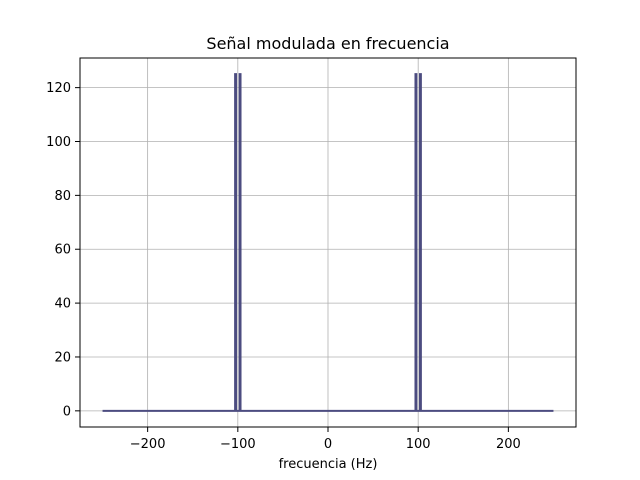  I want to click on y-tick-label: 80, so click(62, 196).